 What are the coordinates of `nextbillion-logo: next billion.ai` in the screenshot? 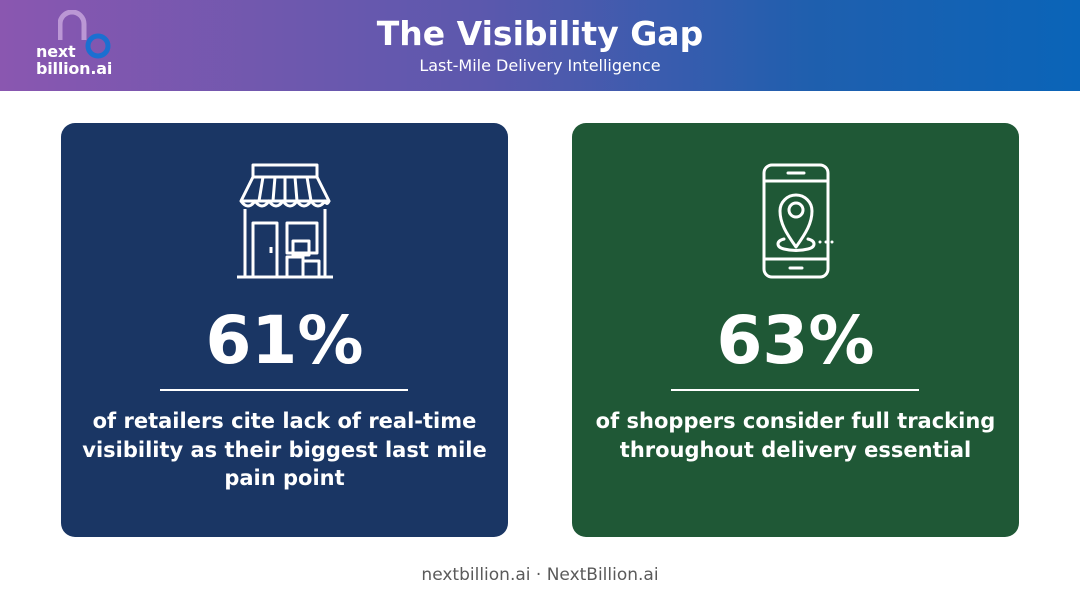 It's located at (86, 46).